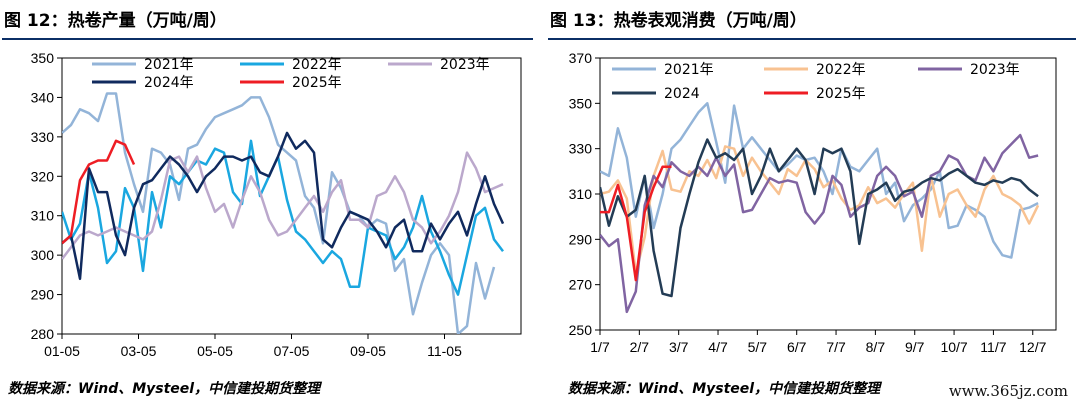 This screenshot has width=1080, height=409. Describe the element at coordinates (758, 347) in the screenshot. I see `x-tick-label: 5/7` at that location.